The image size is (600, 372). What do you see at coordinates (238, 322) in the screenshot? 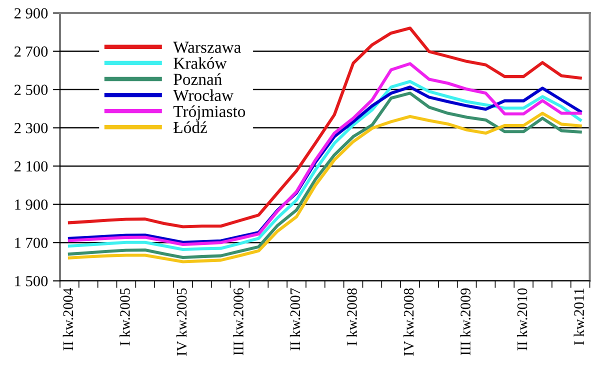
I see `x-tick-label: III kw.2006` at bounding box center [238, 322].